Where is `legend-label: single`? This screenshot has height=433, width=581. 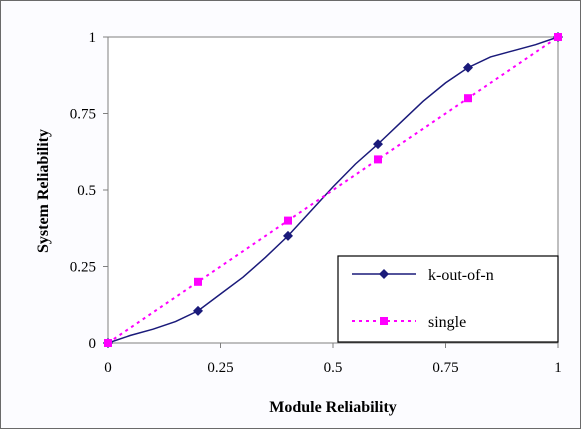 legend-label: single is located at coordinates (447, 322).